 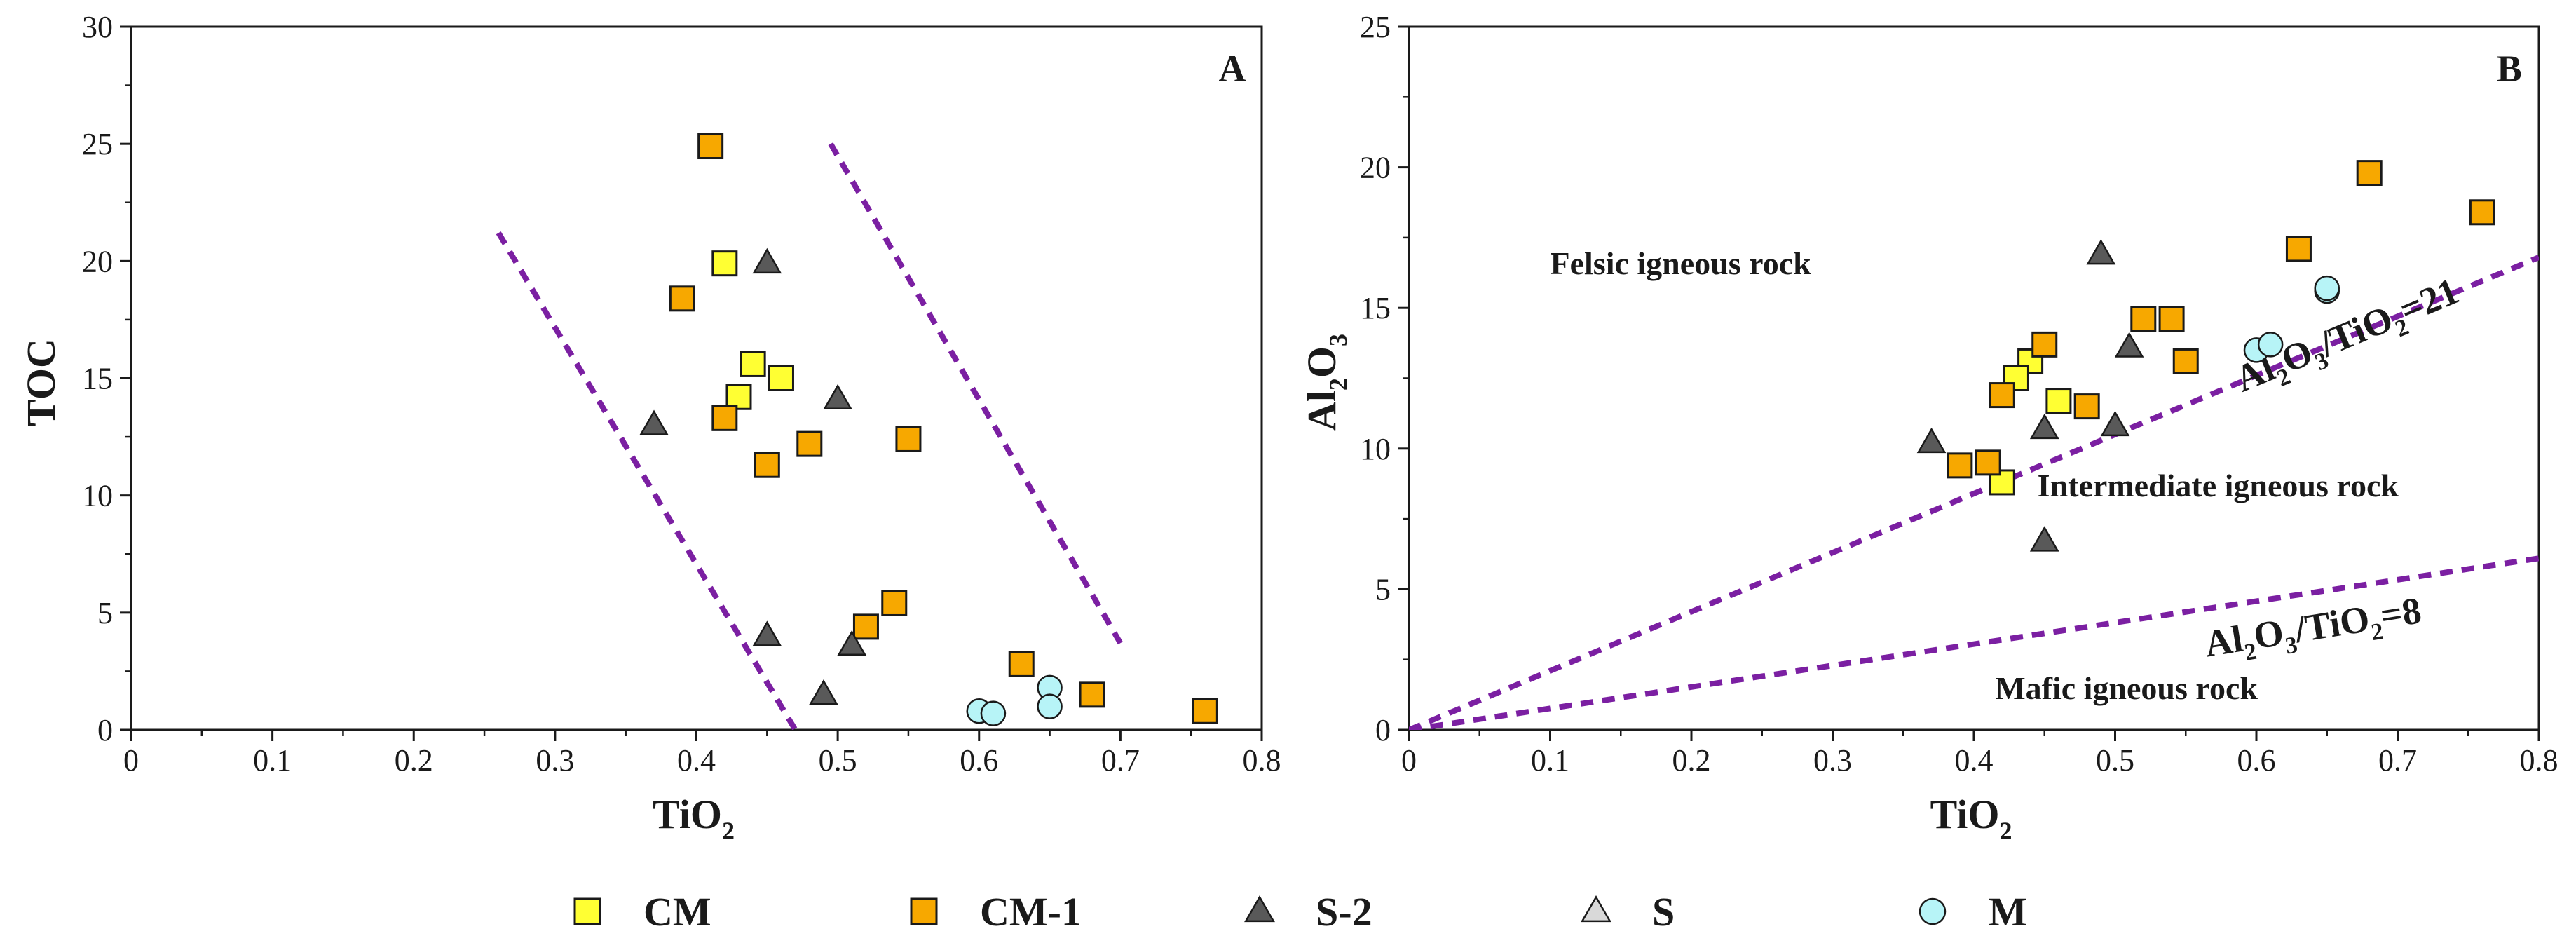 I want to click on x-tick-label: 0.3, so click(x=555, y=760).